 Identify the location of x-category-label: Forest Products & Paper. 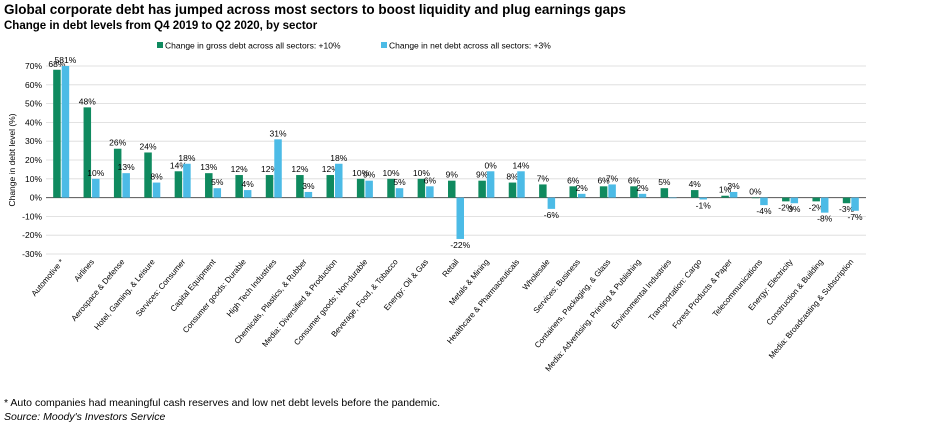
(702, 293).